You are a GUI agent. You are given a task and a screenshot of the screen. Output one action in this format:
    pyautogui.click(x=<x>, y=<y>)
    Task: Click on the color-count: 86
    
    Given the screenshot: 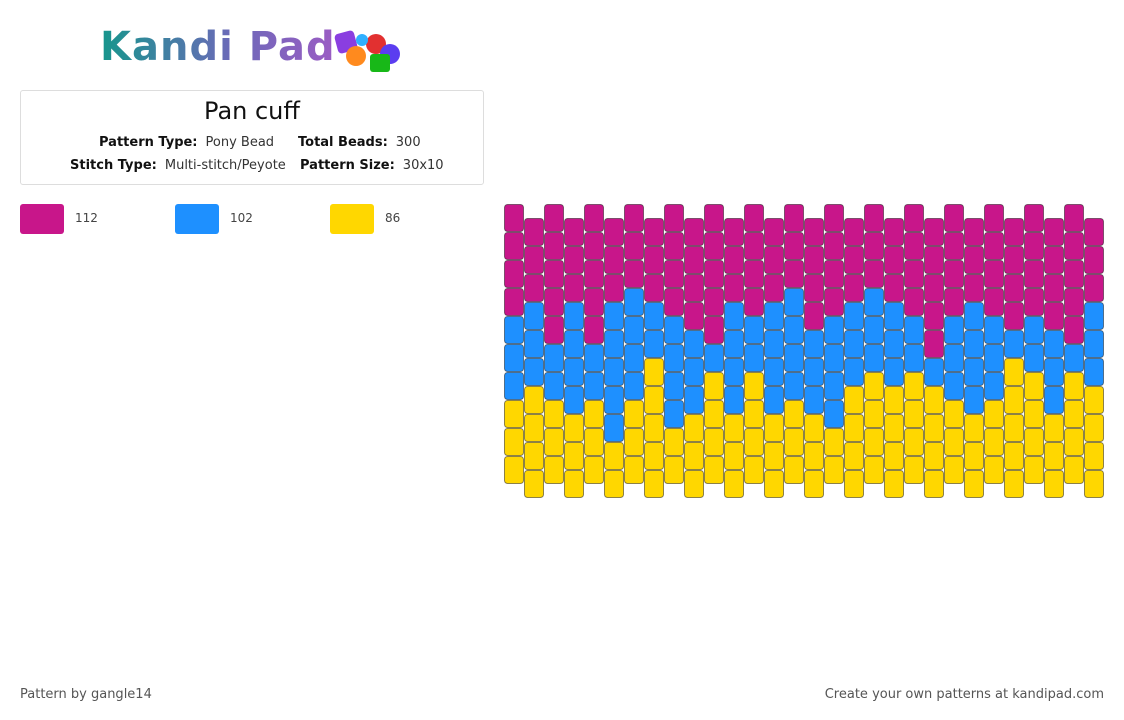 What is the action you would take?
    pyautogui.click(x=393, y=218)
    